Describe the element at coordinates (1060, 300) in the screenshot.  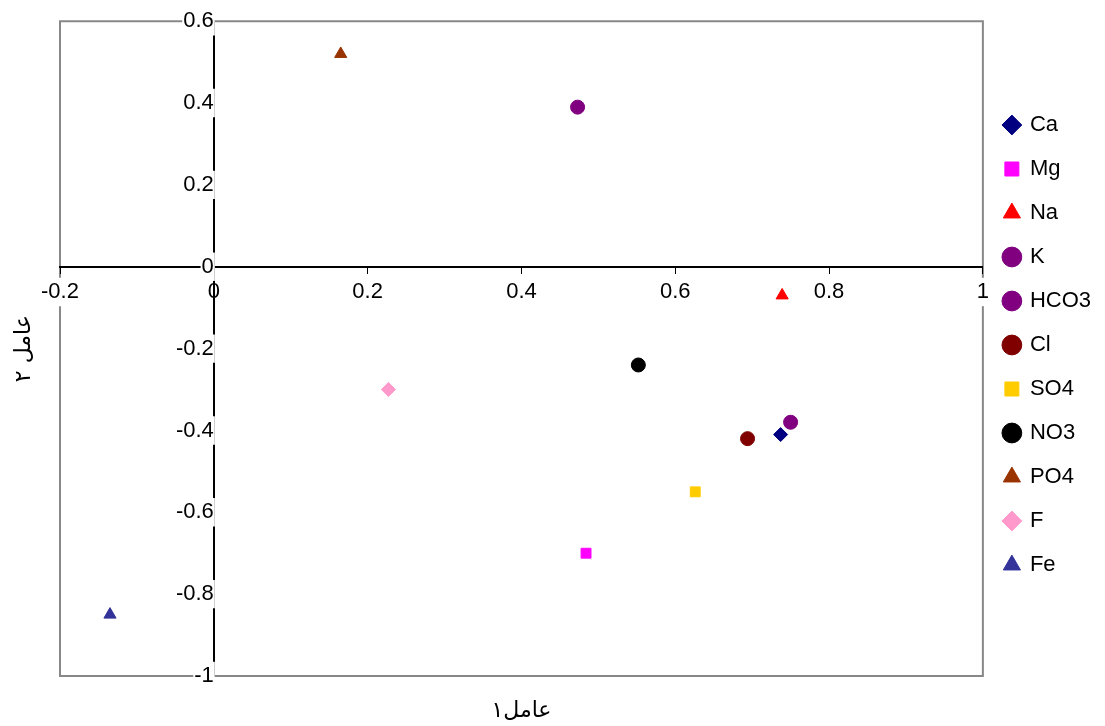
I see `legend-label: HCO3` at that location.